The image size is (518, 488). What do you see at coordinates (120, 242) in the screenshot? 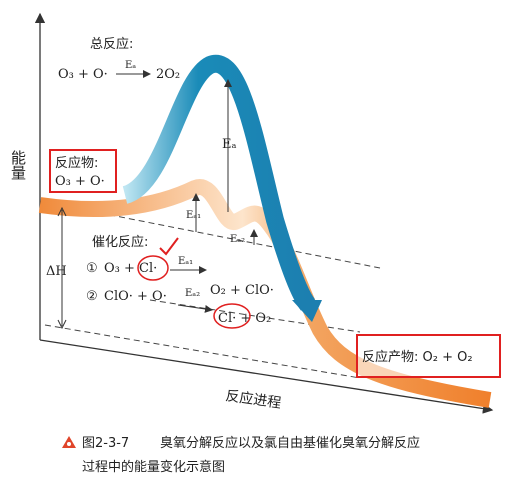
I see `catalytic-title: 催化反应:` at bounding box center [120, 242].